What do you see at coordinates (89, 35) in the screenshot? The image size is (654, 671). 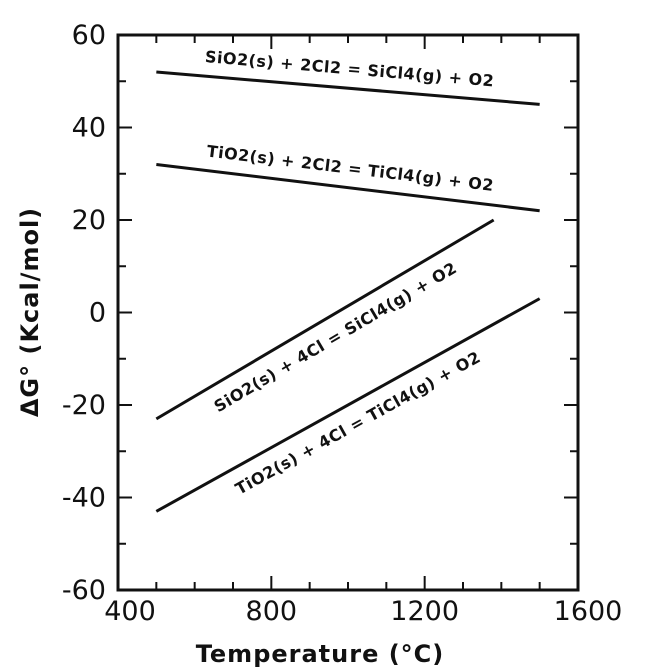 I see `y-tick-label: 60` at bounding box center [89, 35].